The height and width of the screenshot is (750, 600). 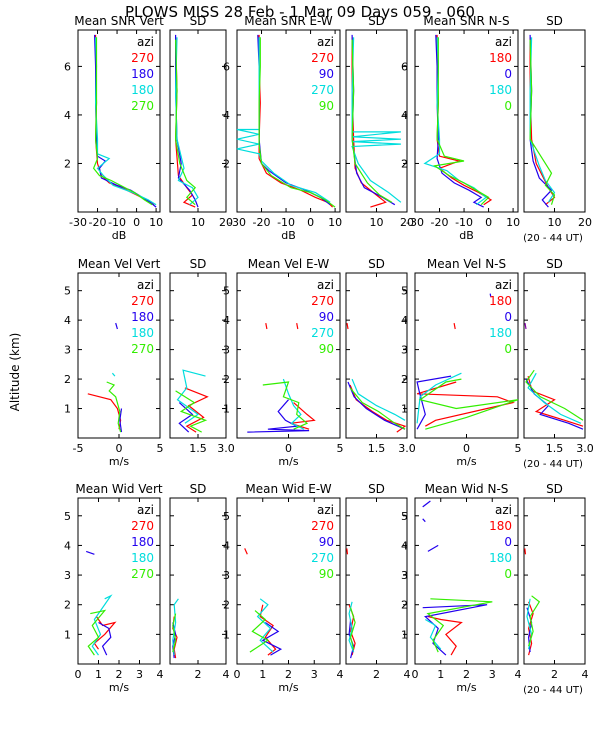 What do you see at coordinates (226, 66) in the screenshot?
I see `y-tick-label: 6` at bounding box center [226, 66].